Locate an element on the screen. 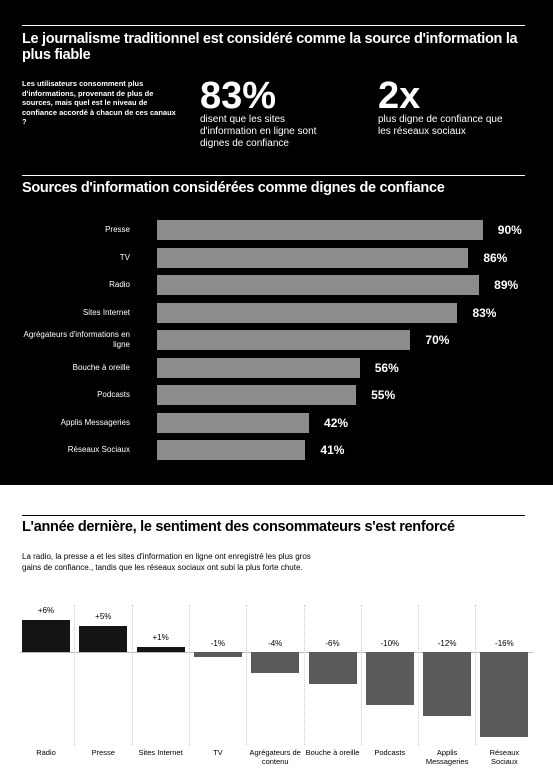  value-label: 86% is located at coordinates (495, 257).